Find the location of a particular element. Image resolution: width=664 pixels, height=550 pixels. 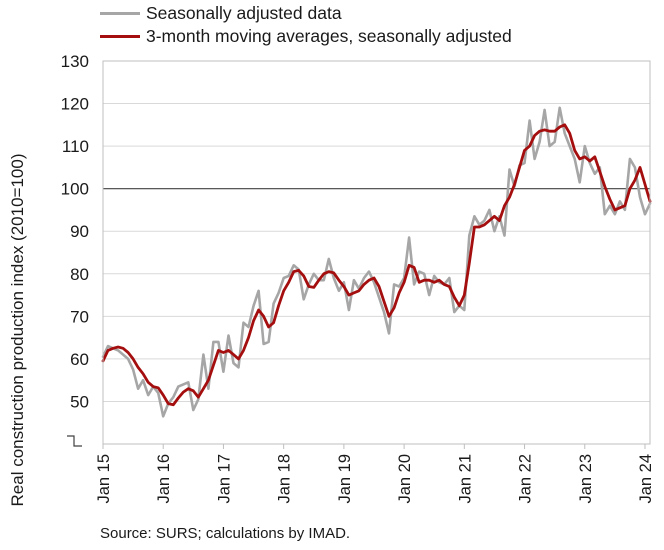

x-tick-label-3: Jan 18 is located at coordinates (285, 479).